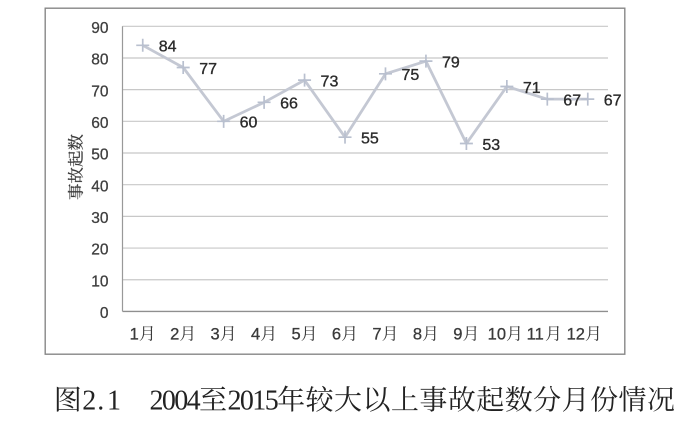  I want to click on svg-text: 75, so click(410, 75).